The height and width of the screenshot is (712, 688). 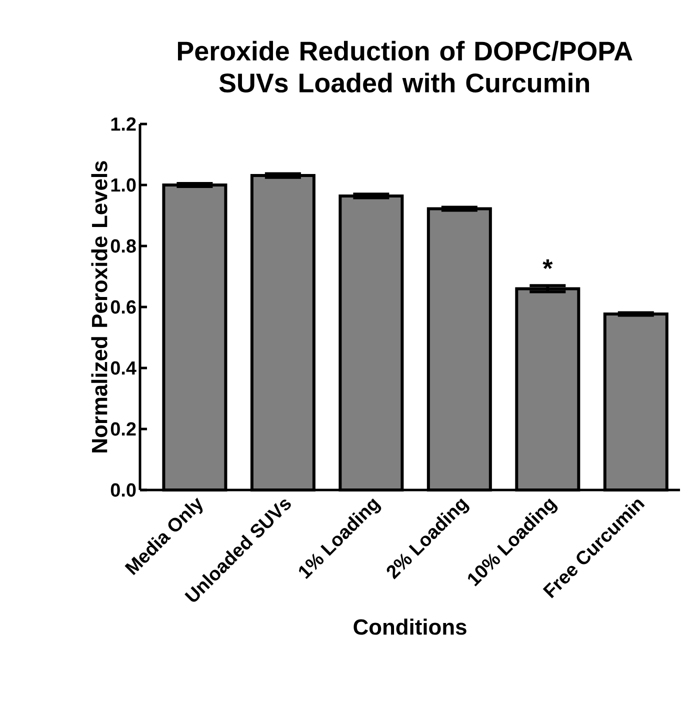 What do you see at coordinates (99, 306) in the screenshot?
I see `y-axis-title: Normalized Peroxide Levels` at bounding box center [99, 306].